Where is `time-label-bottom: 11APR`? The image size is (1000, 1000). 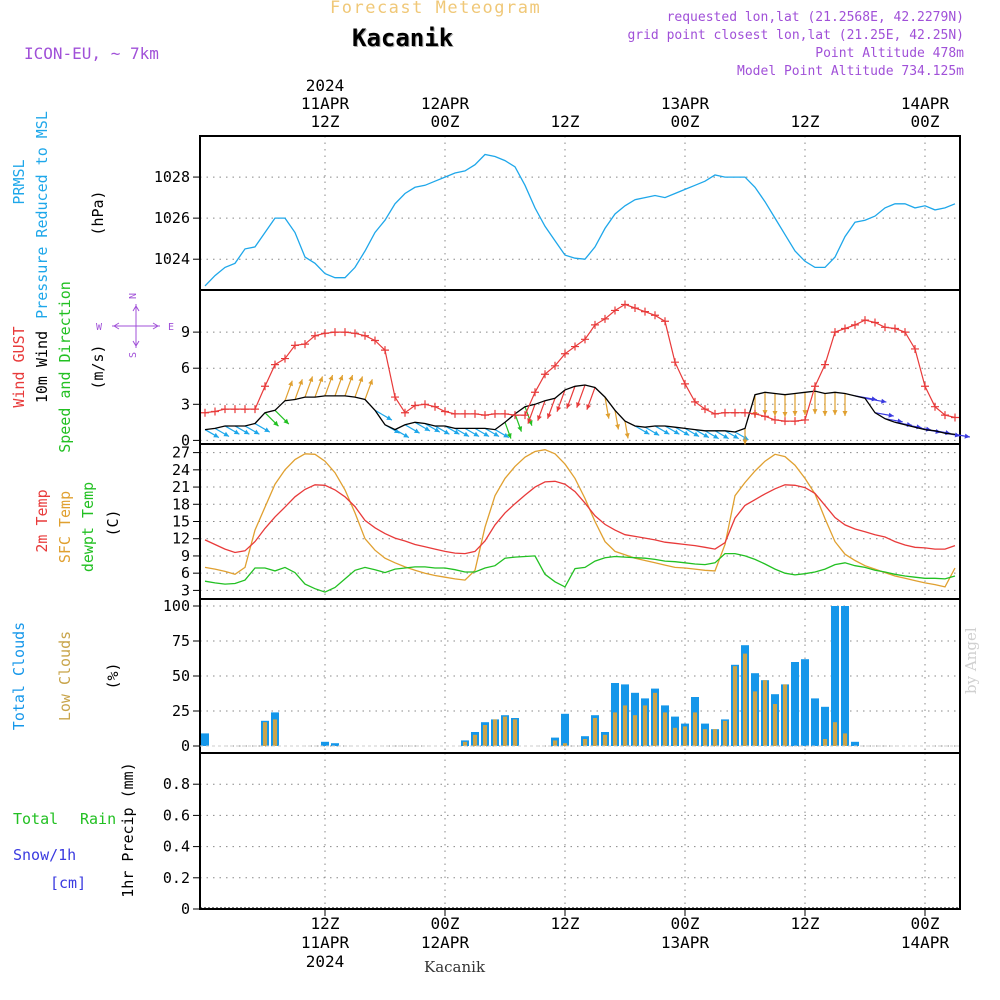 time-label-bottom: 11APR is located at coordinates (325, 942).